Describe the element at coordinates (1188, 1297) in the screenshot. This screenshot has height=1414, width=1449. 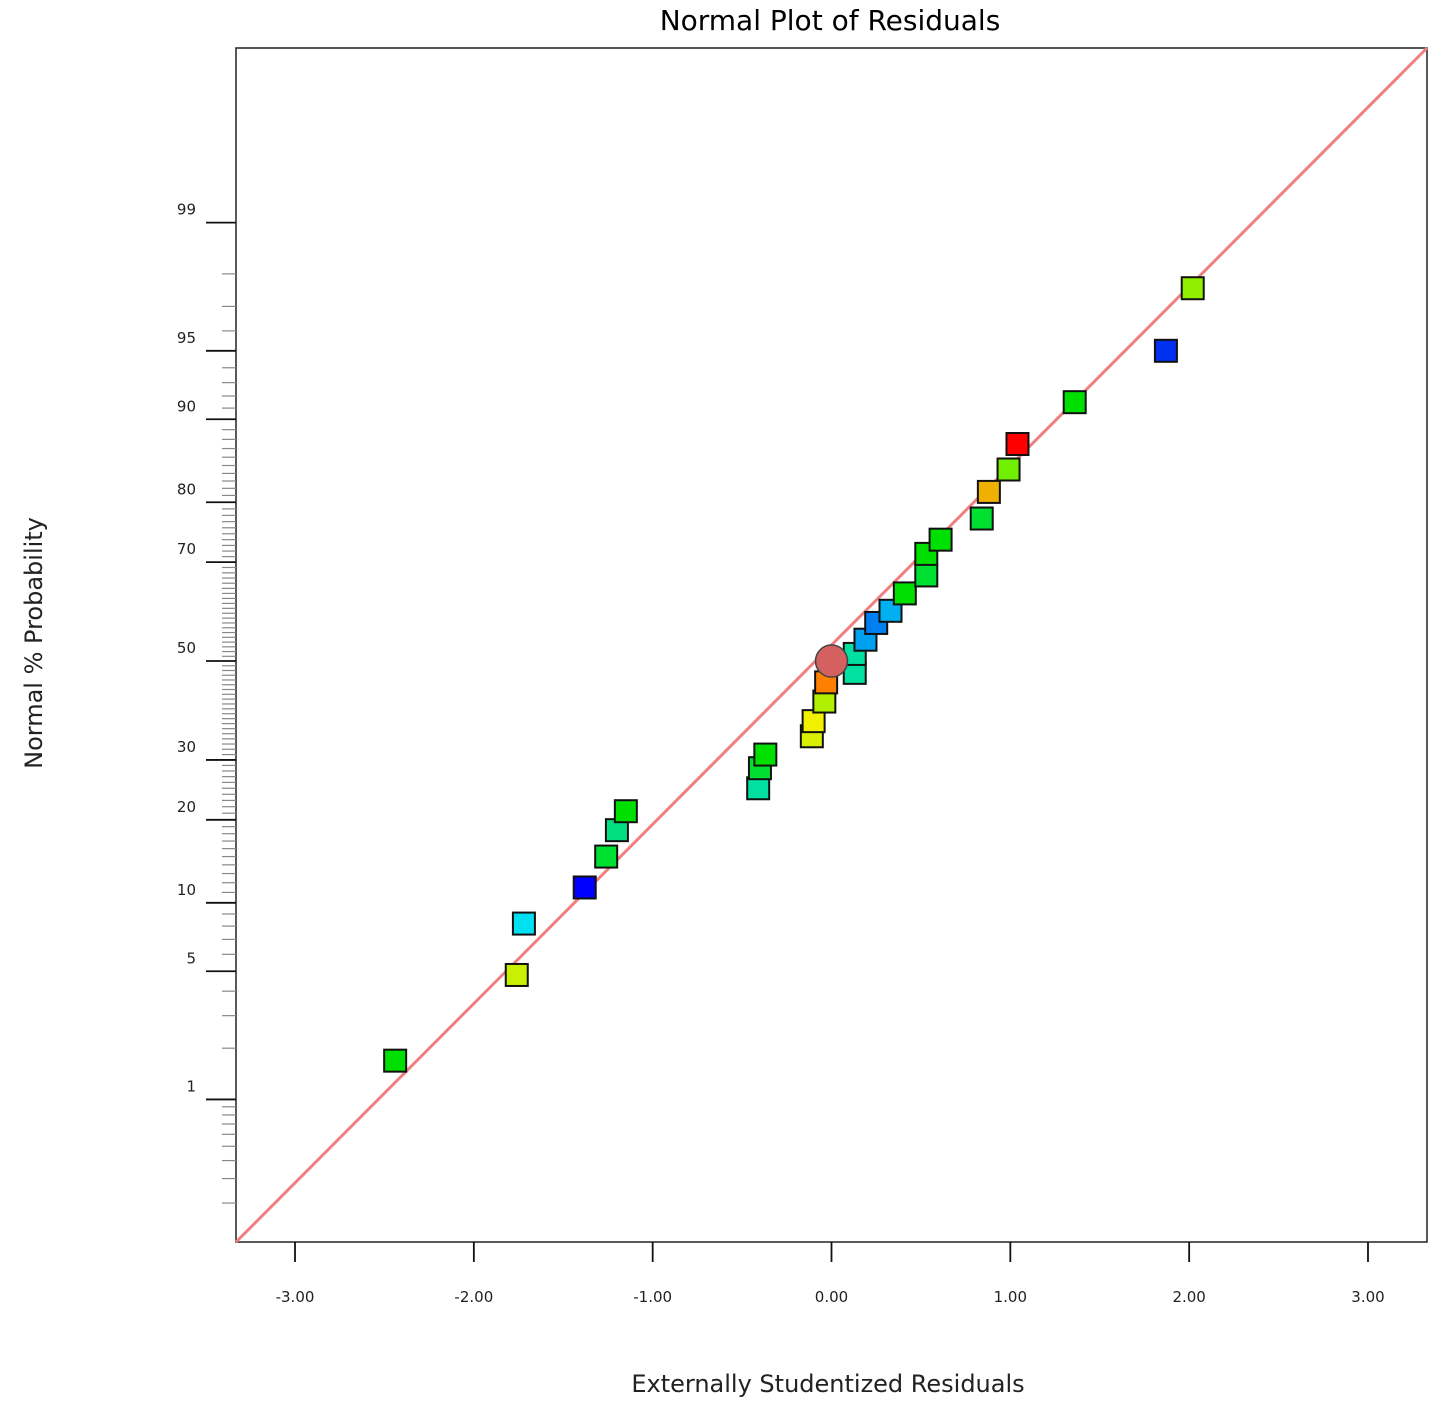
I see `x-tick-label: 2.00` at that location.